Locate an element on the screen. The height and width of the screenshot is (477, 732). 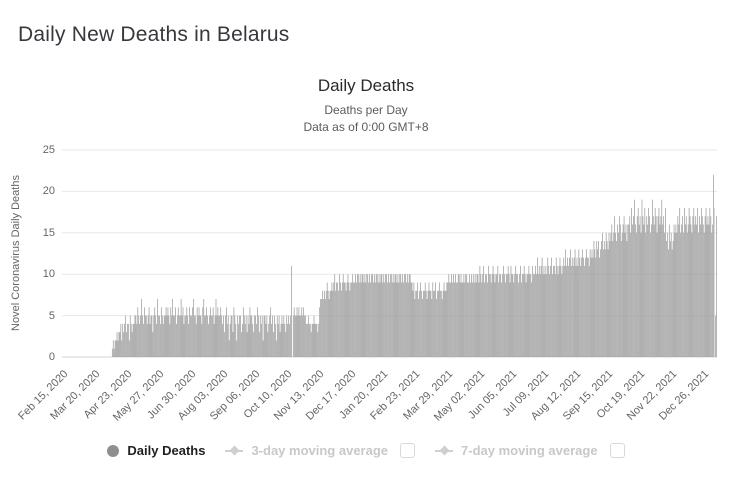
legend-checkbox-7day is located at coordinates (617, 450).